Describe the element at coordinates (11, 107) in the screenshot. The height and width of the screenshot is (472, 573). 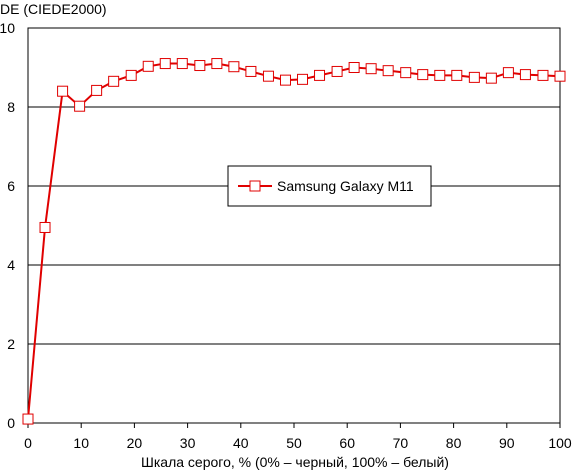
I see `y-tick-label: 8` at that location.